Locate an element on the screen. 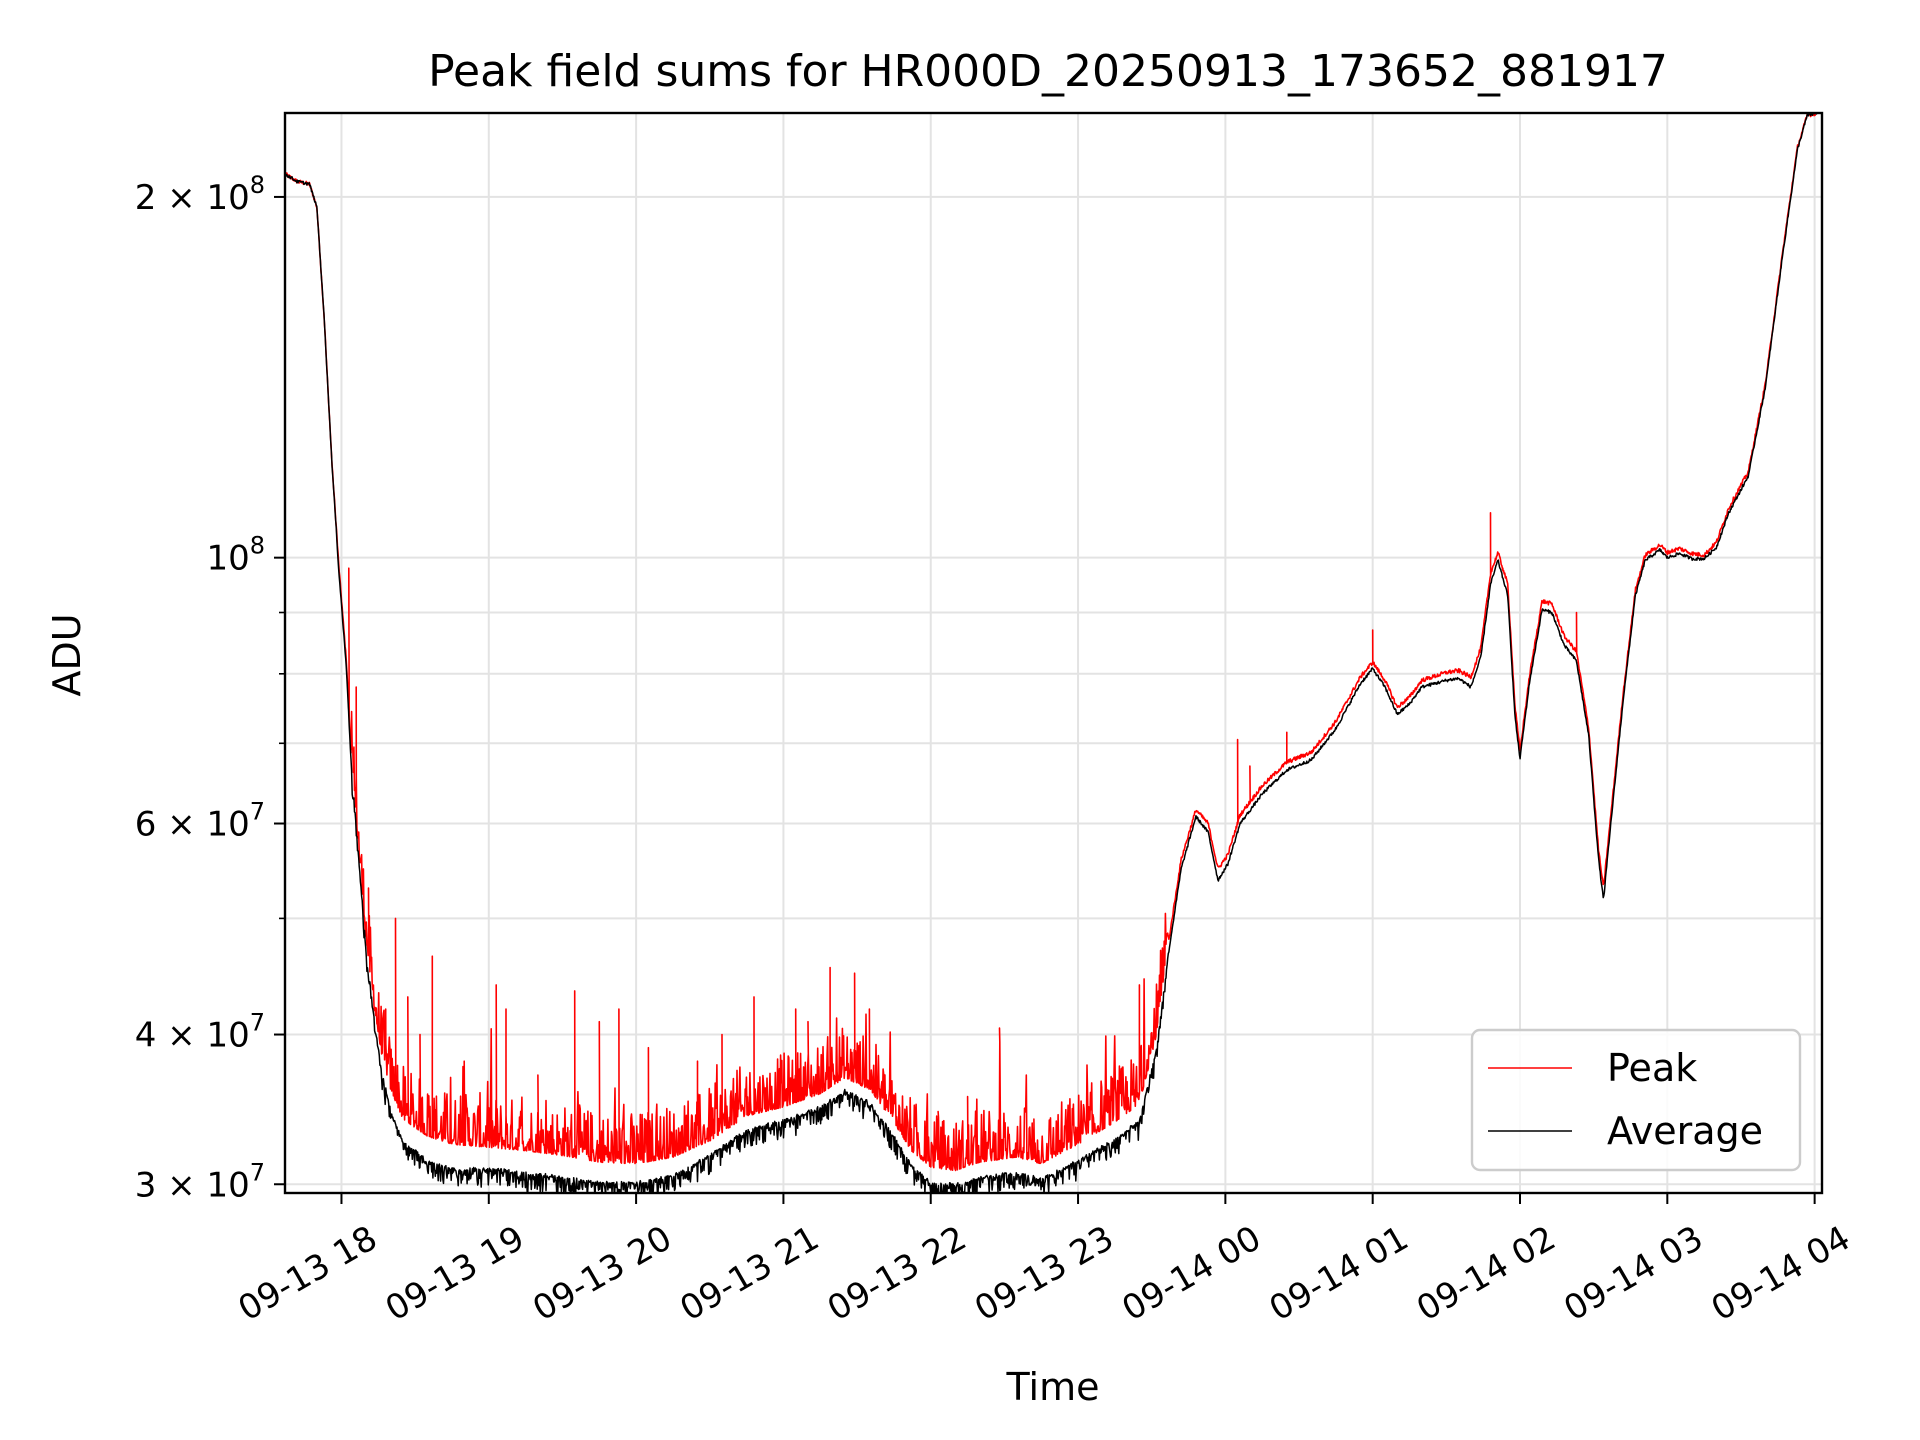 This screenshot has height=1440, width=1920. y-axis: 3 × 107 4 × 107 6 × 107 108 2 × 108 is located at coordinates (210, 688).